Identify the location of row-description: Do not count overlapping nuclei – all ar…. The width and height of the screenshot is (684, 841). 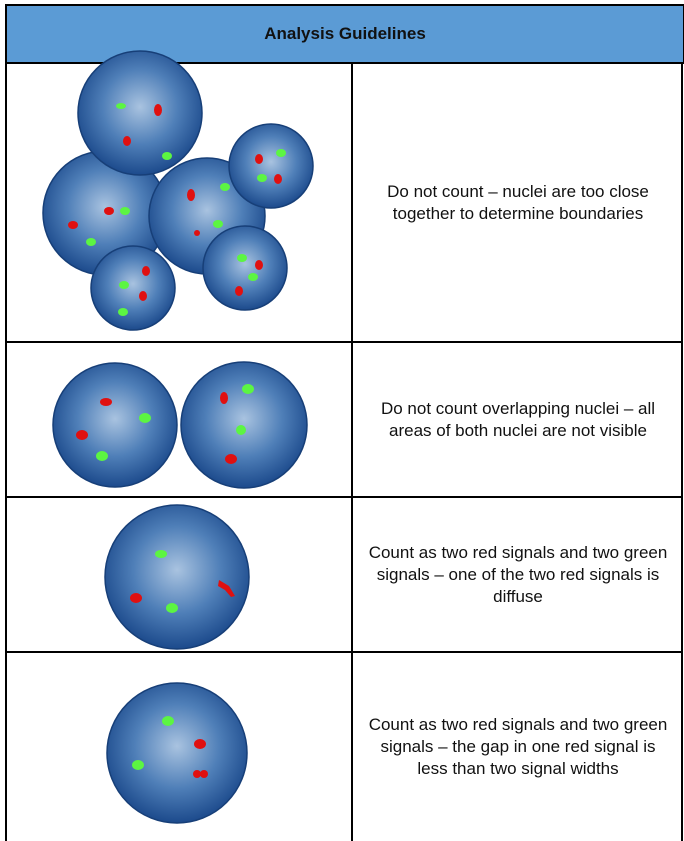
(518, 419).